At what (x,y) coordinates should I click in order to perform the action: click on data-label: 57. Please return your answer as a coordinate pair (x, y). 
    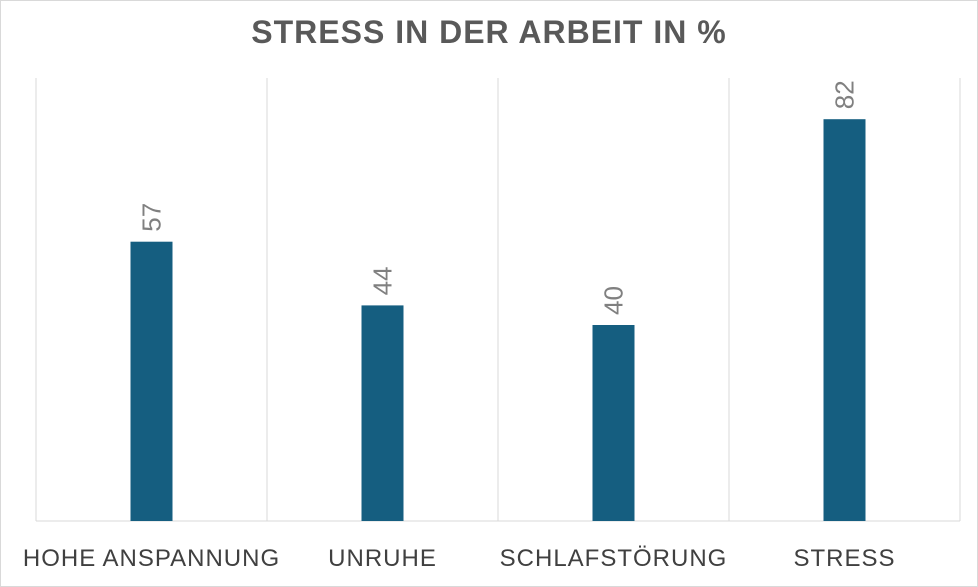
    Looking at the image, I should click on (152, 217).